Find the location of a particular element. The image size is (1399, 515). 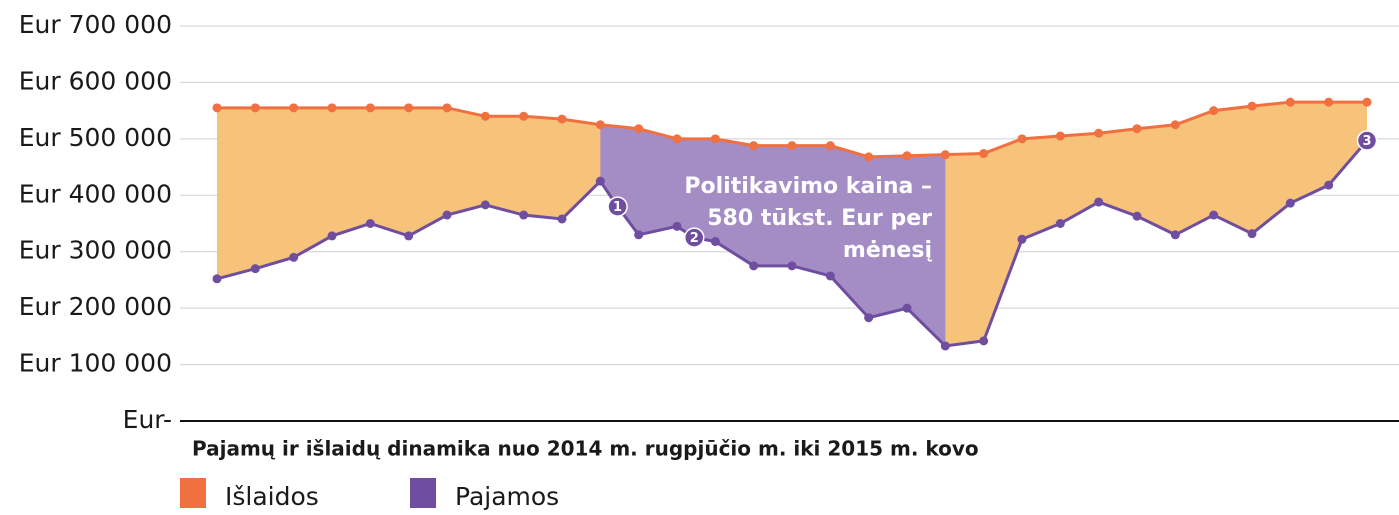

y-tick-label: Eur- is located at coordinates (147, 419).